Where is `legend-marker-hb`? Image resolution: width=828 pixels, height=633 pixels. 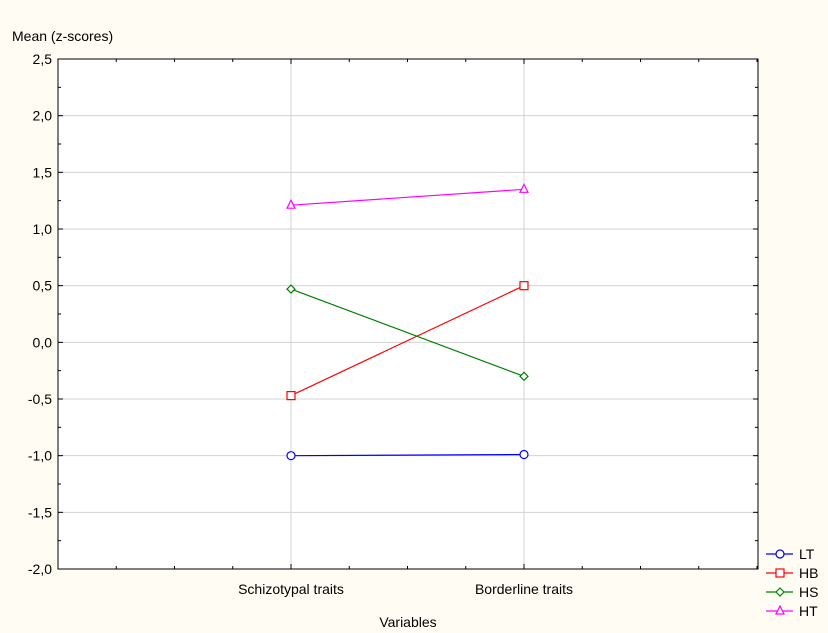
legend-marker-hb is located at coordinates (780, 573).